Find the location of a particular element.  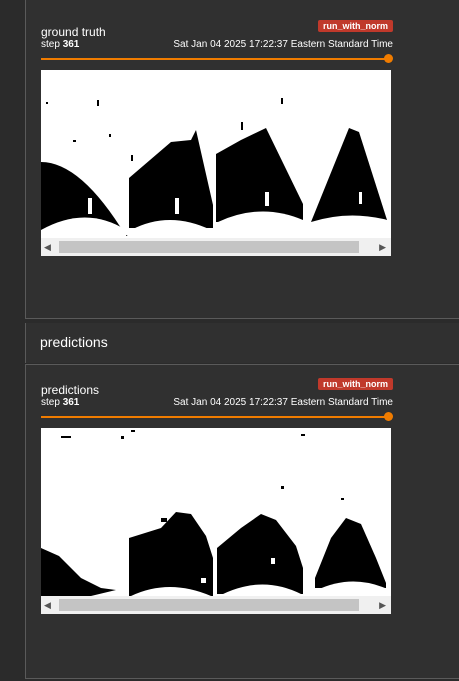

section-title: predictions is located at coordinates (74, 342).